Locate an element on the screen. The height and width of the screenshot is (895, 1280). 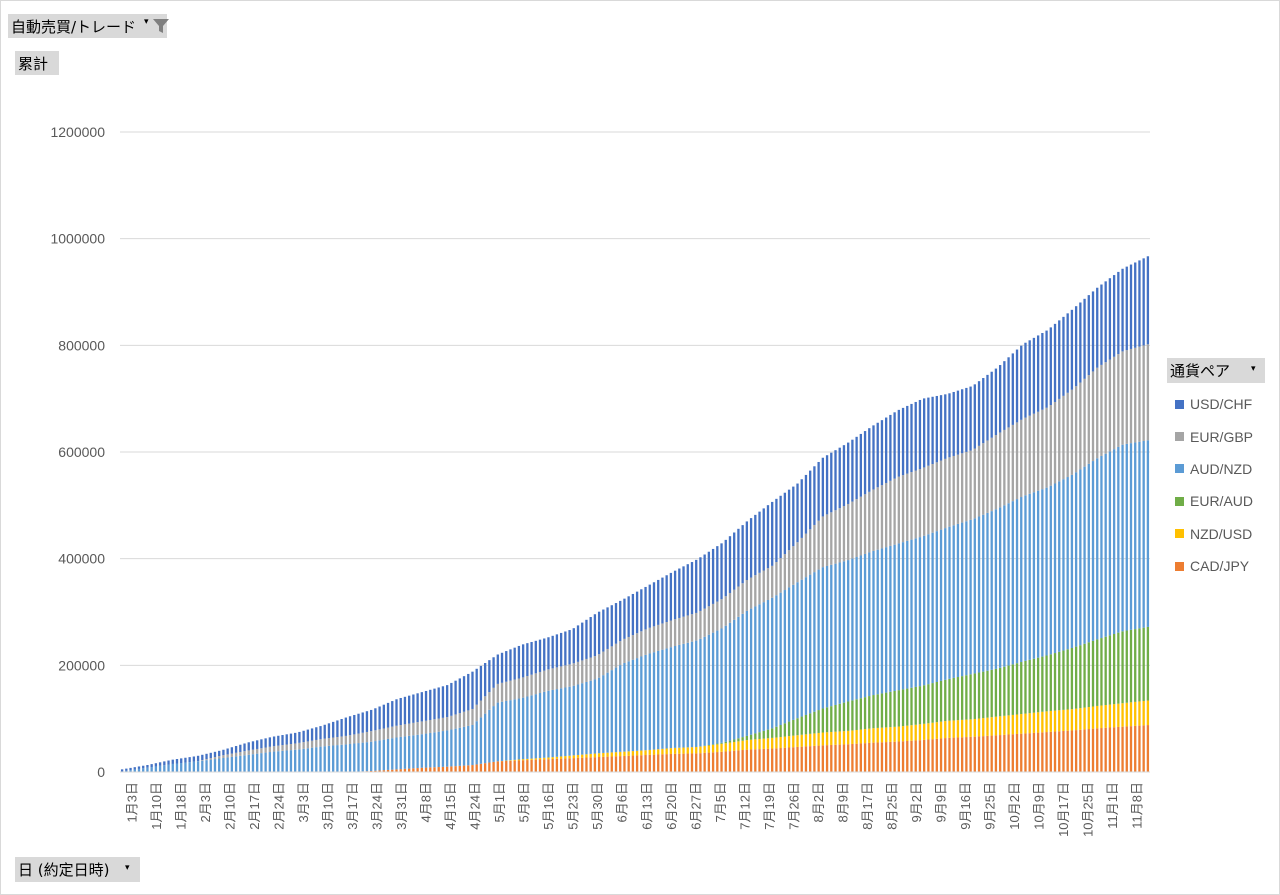
x-tick-label: 8月9日 is located at coordinates (843, 802).